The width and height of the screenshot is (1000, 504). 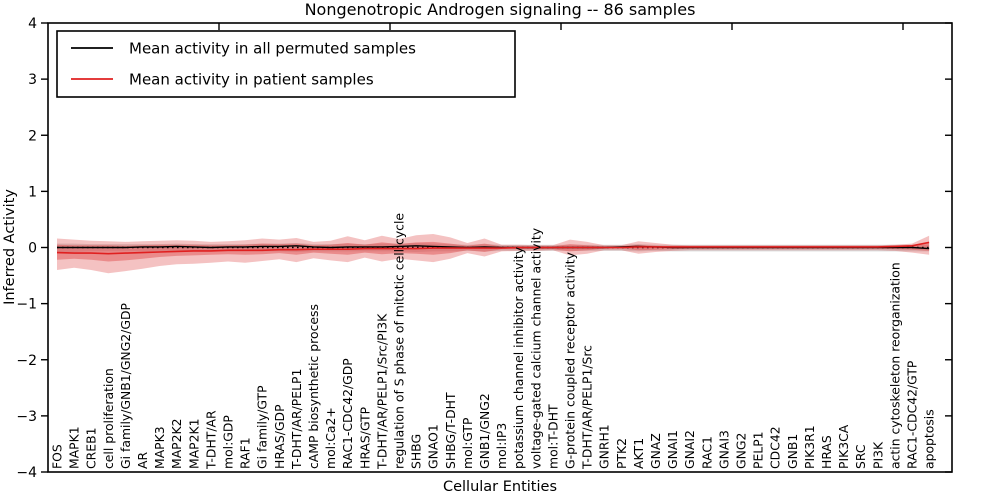 What do you see at coordinates (26, 473) in the screenshot?
I see `y-tick-label: −4` at bounding box center [26, 473].